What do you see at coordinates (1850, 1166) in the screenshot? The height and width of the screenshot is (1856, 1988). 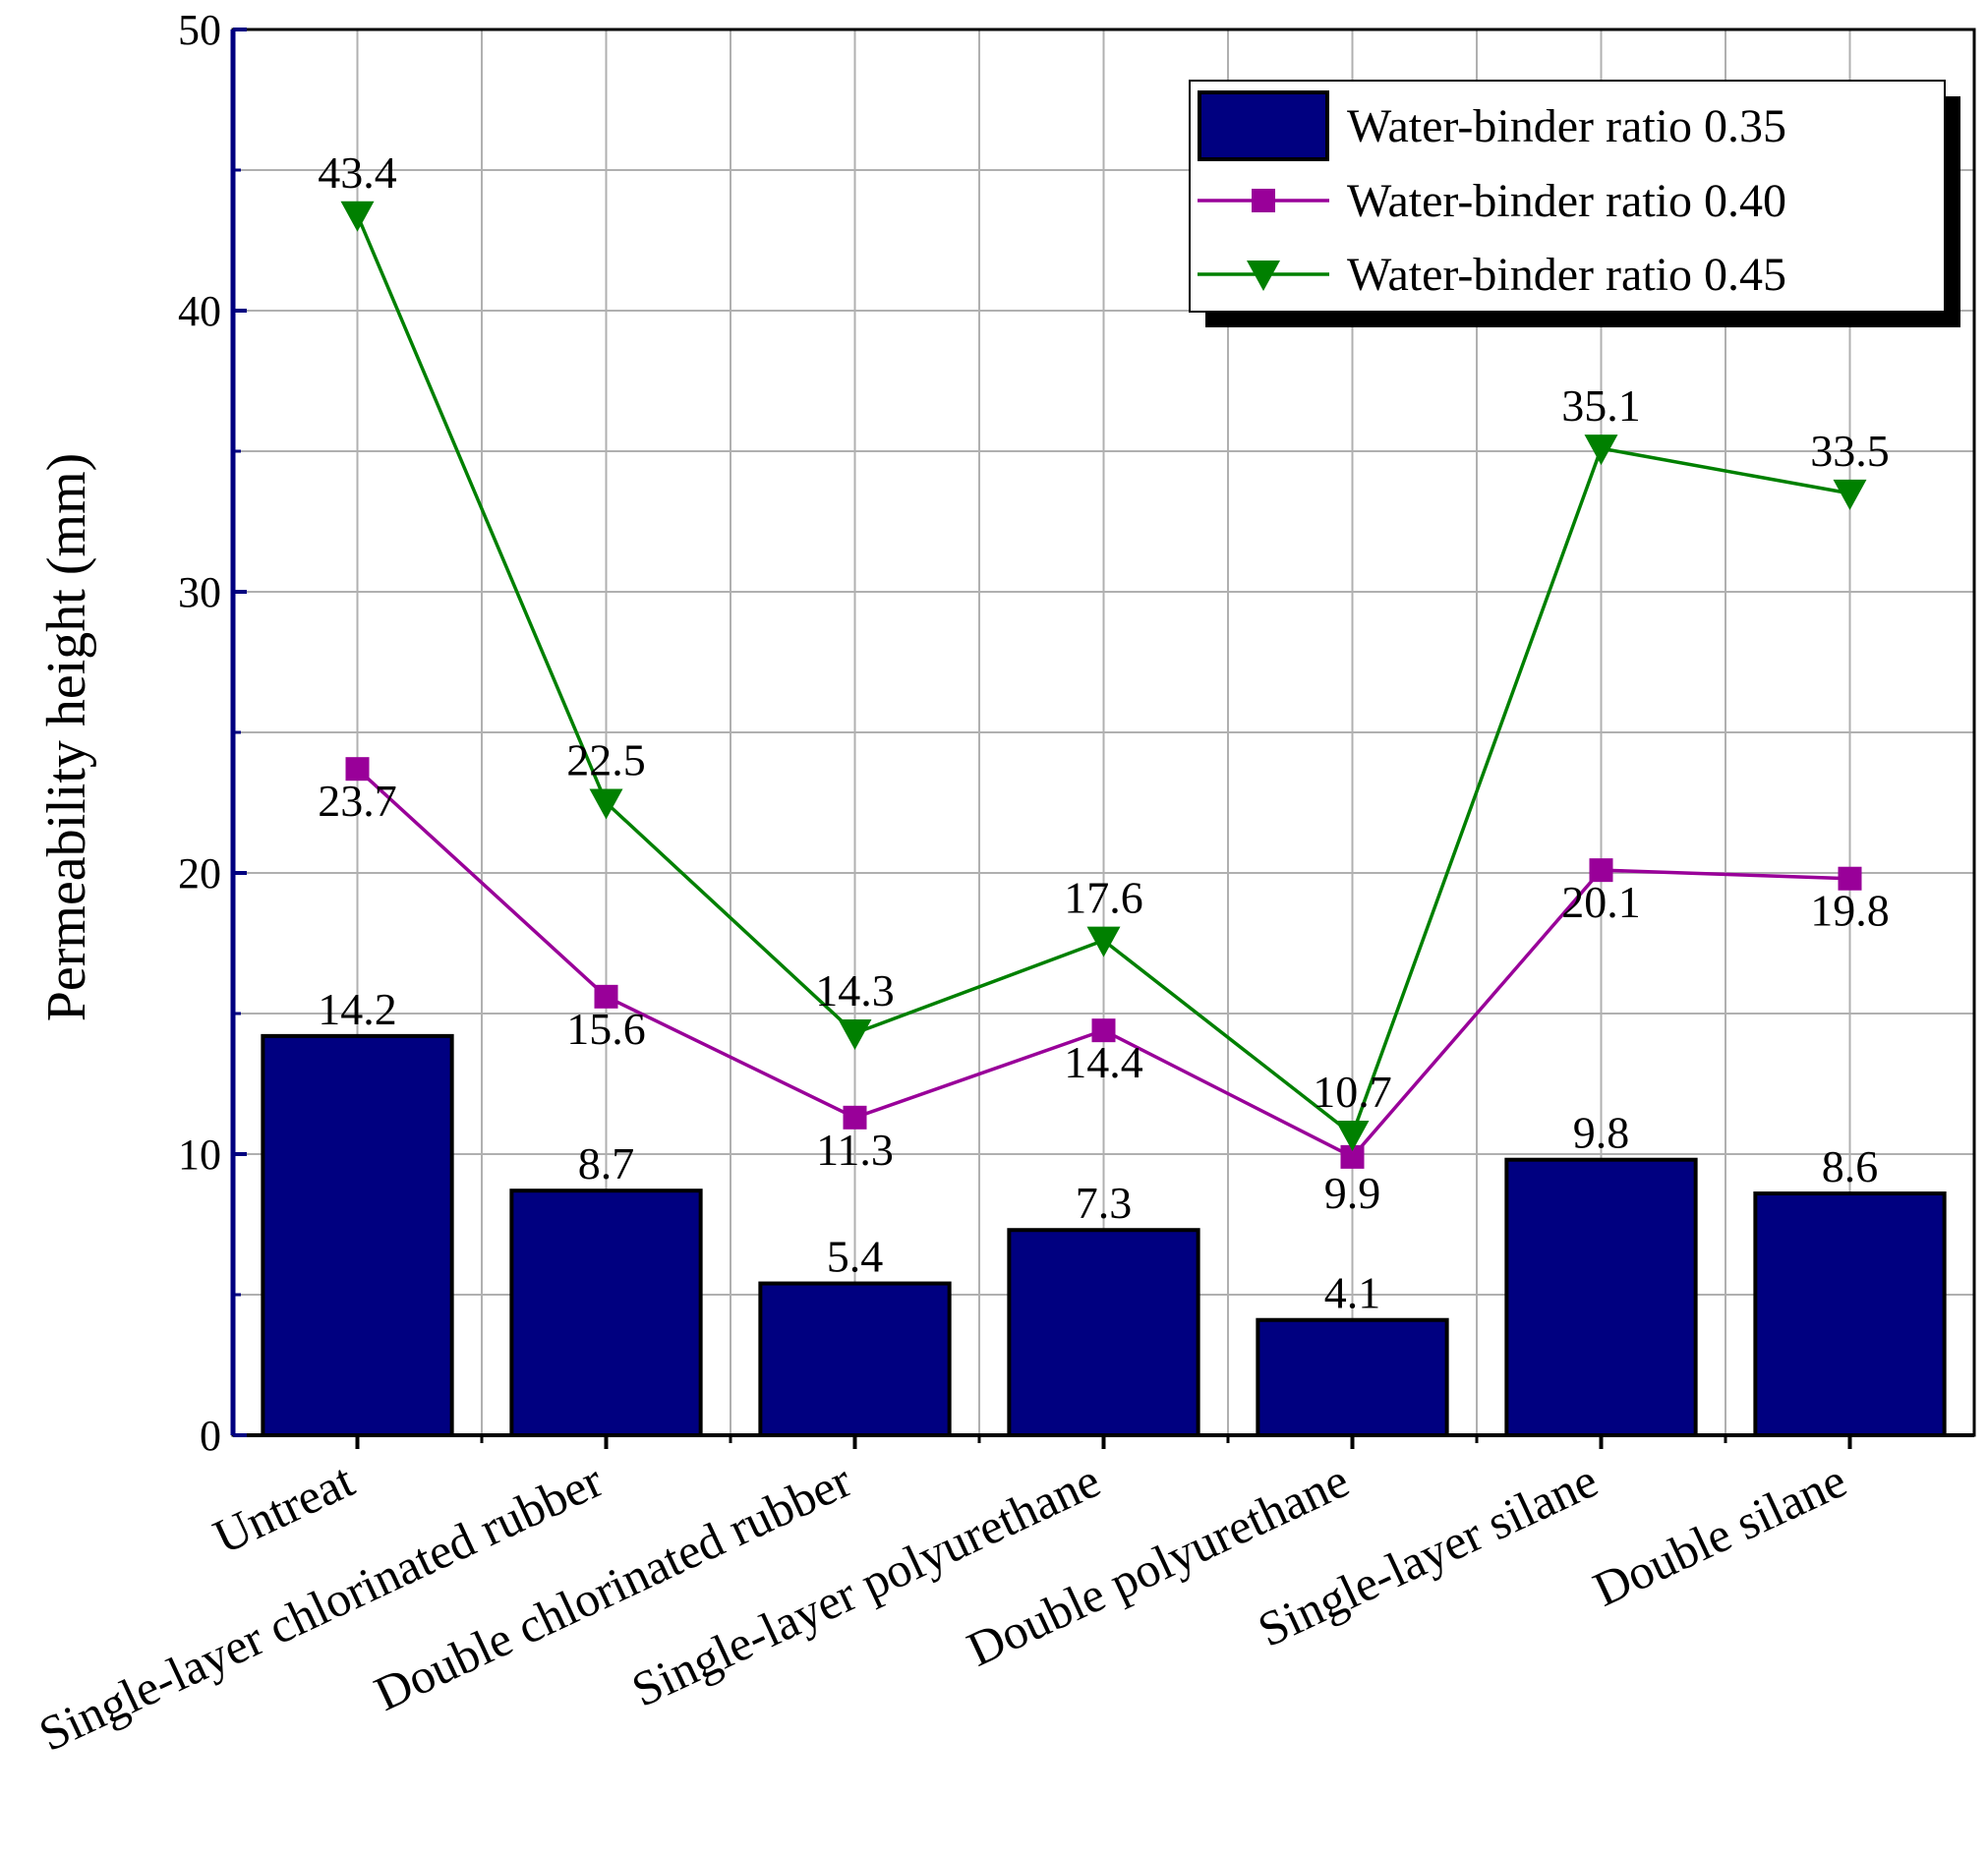 I see `bar-value-label: 8.6` at bounding box center [1850, 1166].